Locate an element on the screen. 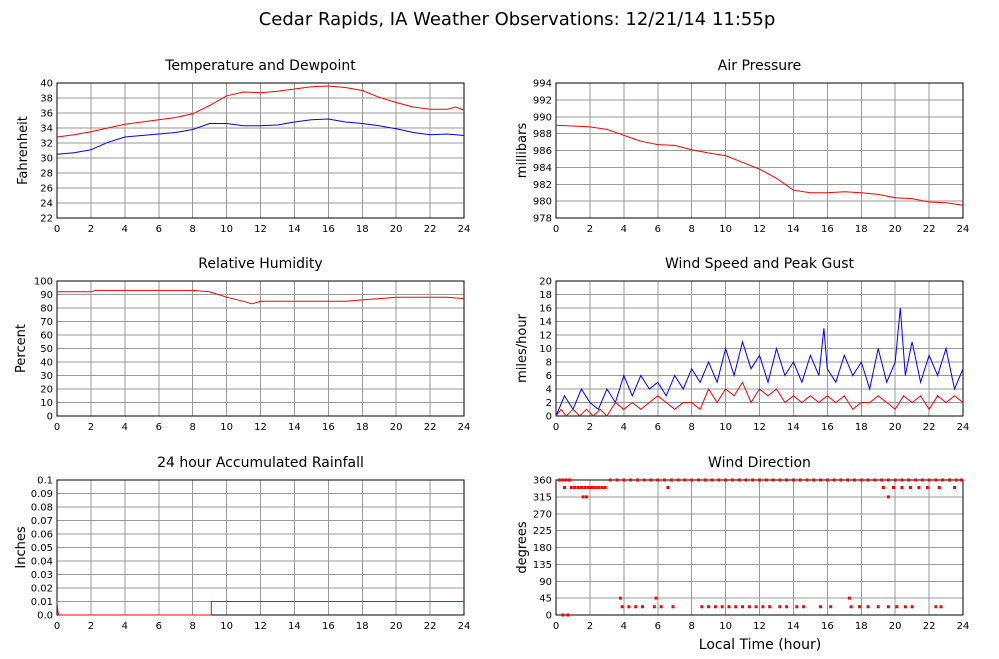 This screenshot has height=659, width=999. y-tick-label: 980 is located at coordinates (542, 202).